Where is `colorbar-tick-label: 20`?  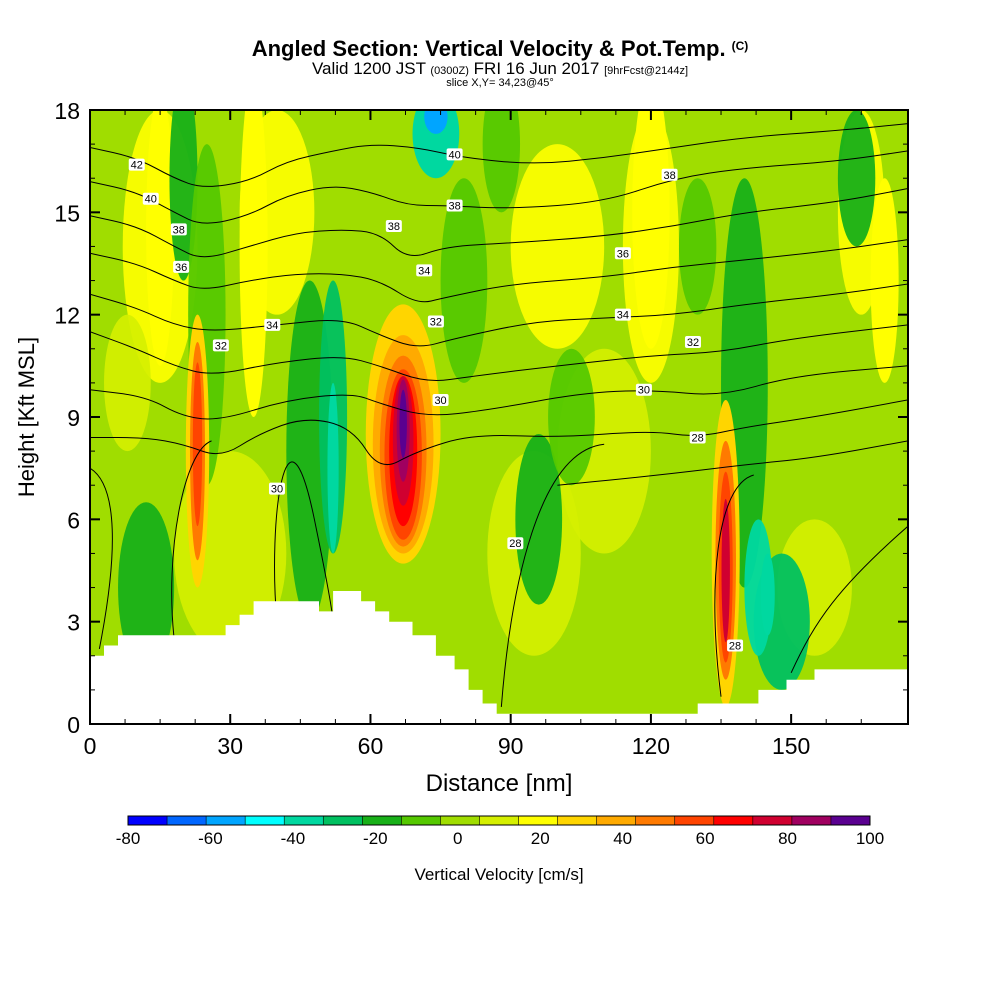 colorbar-tick-label: 20 is located at coordinates (540, 838).